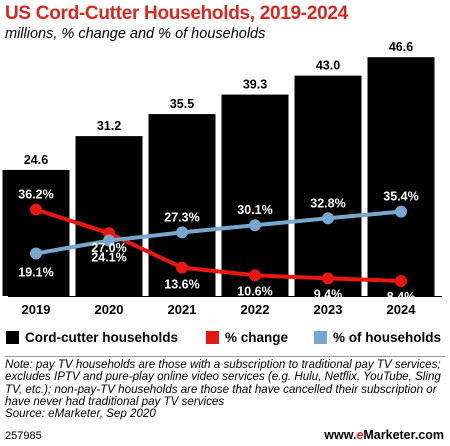 The height and width of the screenshot is (446, 450). I want to click on source-text: Source: eMarketer, Sep 2020, so click(80, 414).